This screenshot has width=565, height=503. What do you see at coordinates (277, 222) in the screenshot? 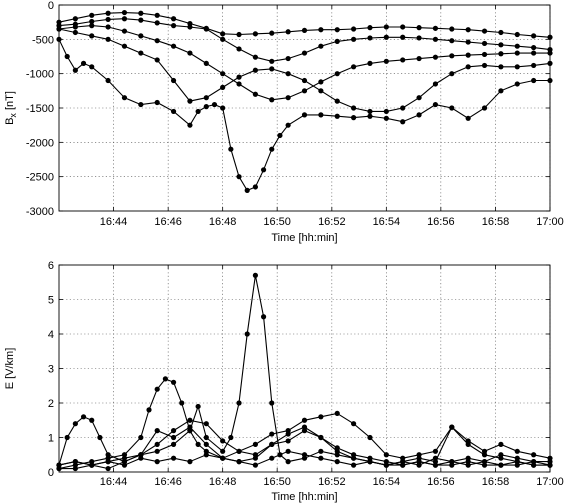
I see `x-tick-label: 16:50` at bounding box center [277, 222].